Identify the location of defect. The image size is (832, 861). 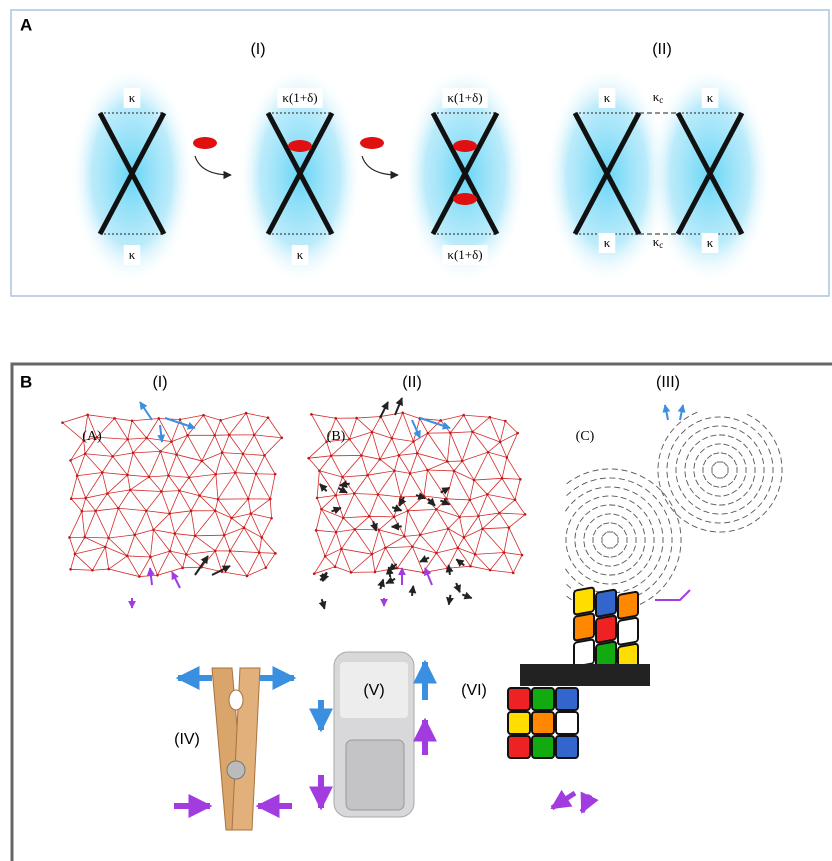
(205, 143).